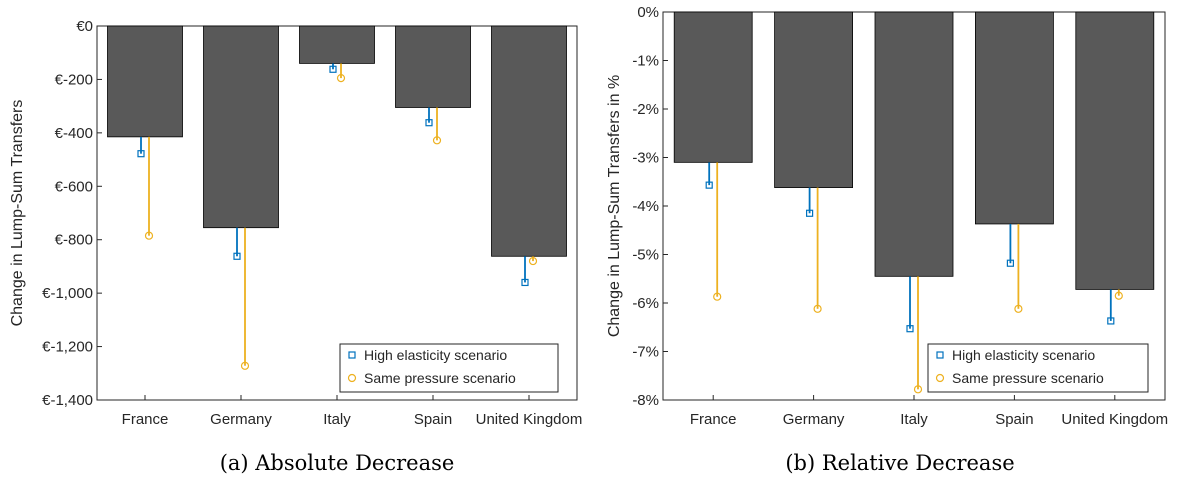 This screenshot has width=1182, height=478. I want to click on y-tick-label: -2%, so click(645, 109).